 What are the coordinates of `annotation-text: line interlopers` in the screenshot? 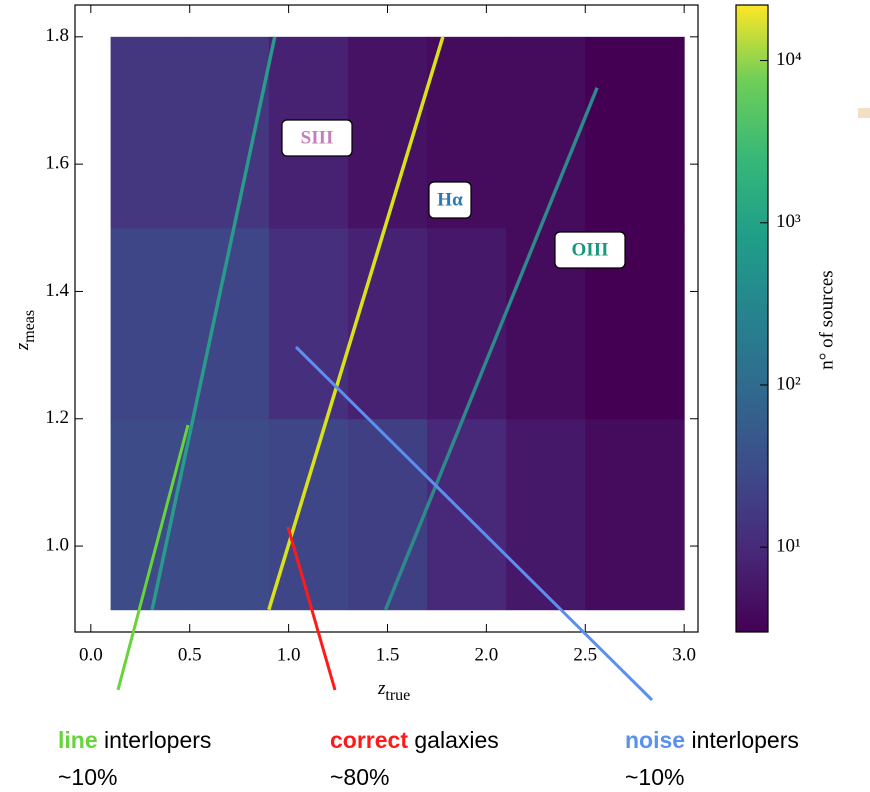 It's located at (134, 740).